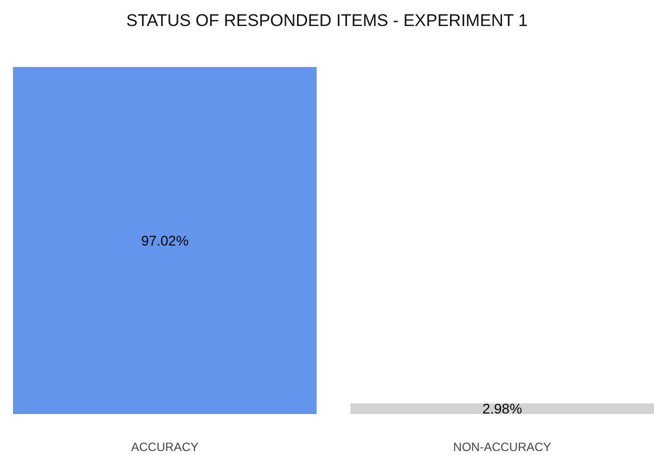  What do you see at coordinates (164, 447) in the screenshot?
I see `x-tick-label: ACCURACY` at bounding box center [164, 447].